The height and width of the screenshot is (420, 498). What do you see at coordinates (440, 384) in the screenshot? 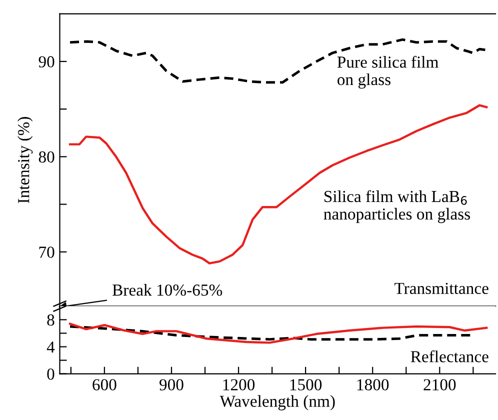
I see `x-tick-label: 2100` at bounding box center [440, 384].